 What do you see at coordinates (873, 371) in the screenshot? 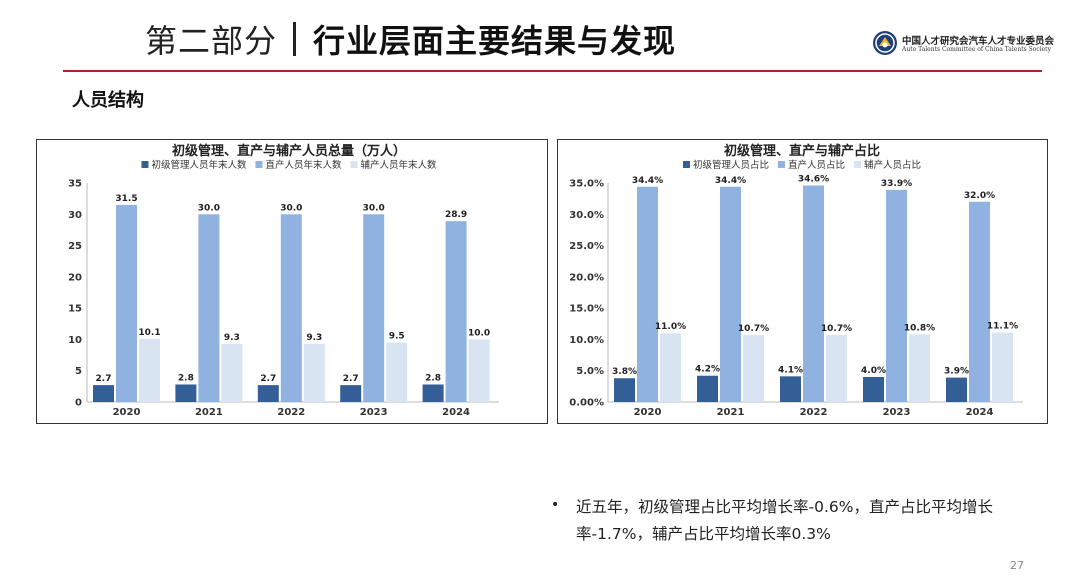
I see `data-label: 4.0%` at bounding box center [873, 371].